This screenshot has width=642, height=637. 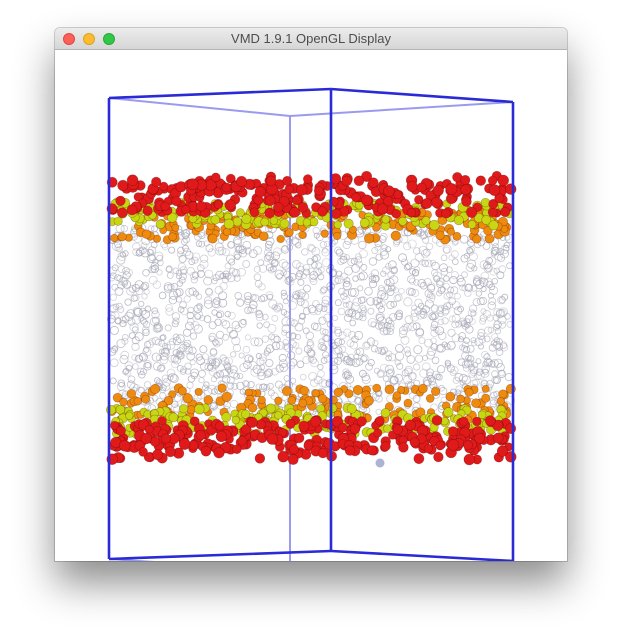 I want to click on minimize-window-icon, so click(x=89, y=39).